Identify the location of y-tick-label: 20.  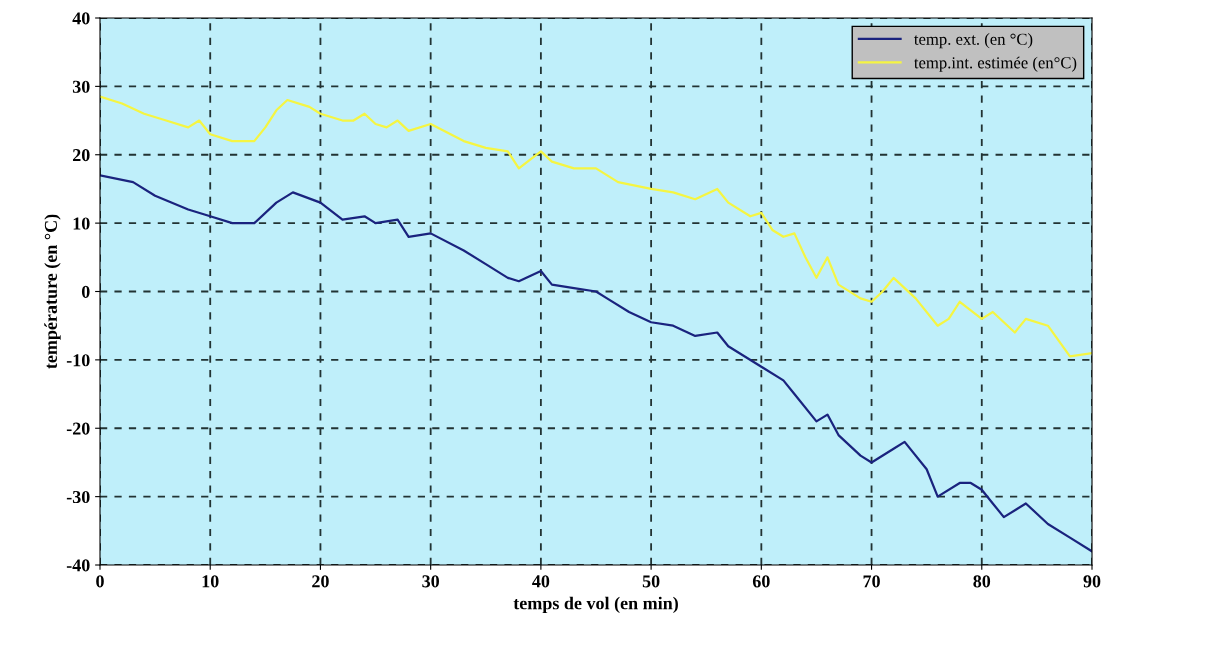
(81, 155).